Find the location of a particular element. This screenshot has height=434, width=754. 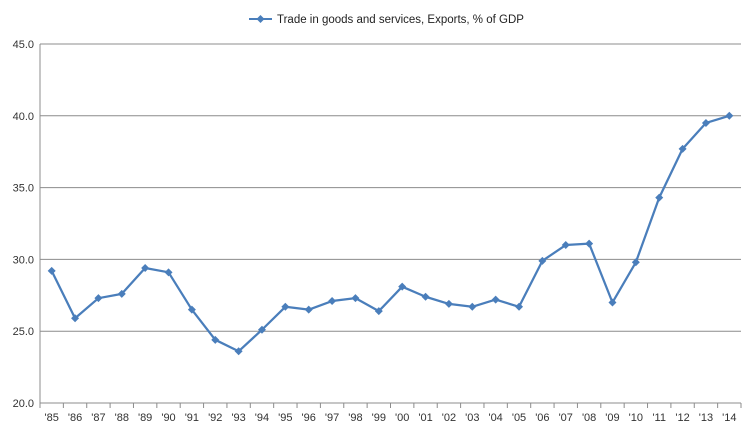

x-tick-label: '98 is located at coordinates (355, 418).